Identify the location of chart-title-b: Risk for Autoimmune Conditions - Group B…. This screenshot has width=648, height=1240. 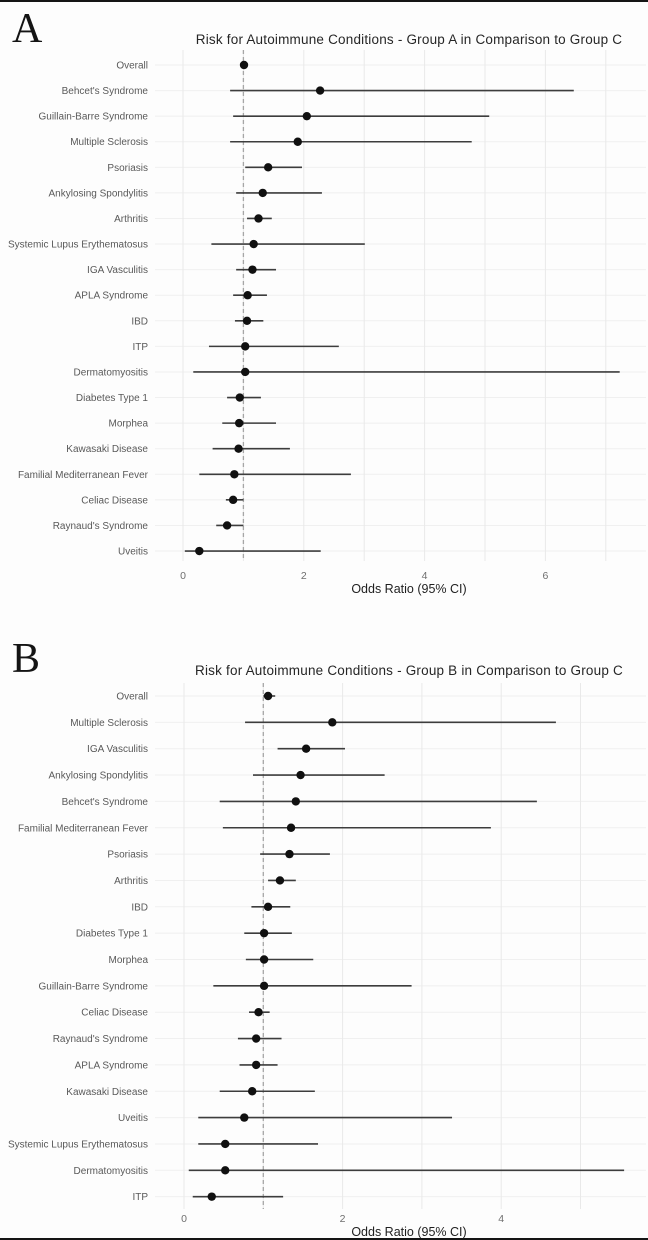
(409, 670).